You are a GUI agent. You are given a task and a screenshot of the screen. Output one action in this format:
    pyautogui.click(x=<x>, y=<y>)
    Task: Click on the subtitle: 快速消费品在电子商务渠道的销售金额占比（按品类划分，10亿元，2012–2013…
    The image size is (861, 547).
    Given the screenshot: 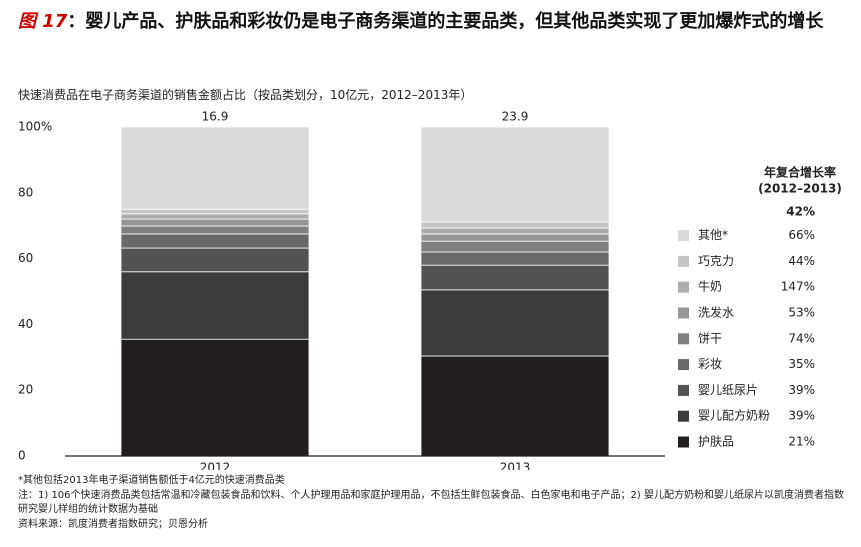 What is the action you would take?
    pyautogui.click(x=245, y=95)
    